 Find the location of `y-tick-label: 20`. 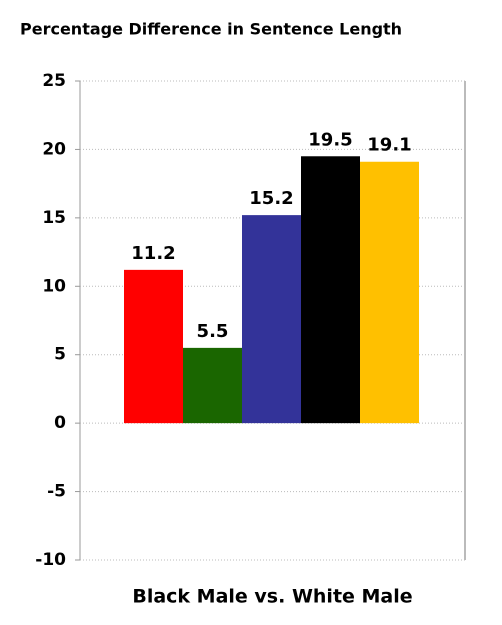

y-tick-label: 20 is located at coordinates (54, 149).